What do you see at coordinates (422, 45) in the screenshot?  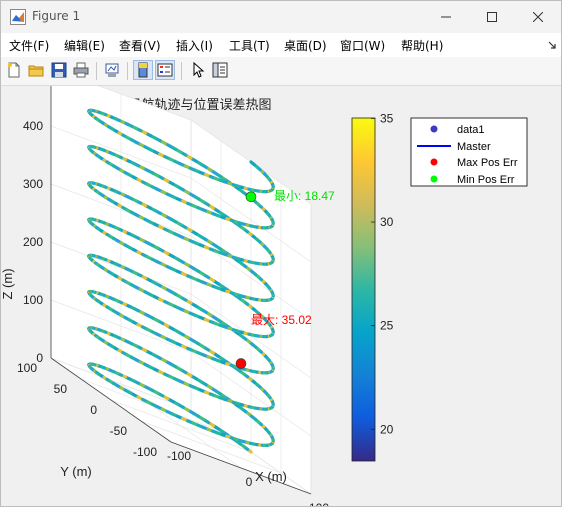 I see `menu-help: 帮助(H)` at bounding box center [422, 45].